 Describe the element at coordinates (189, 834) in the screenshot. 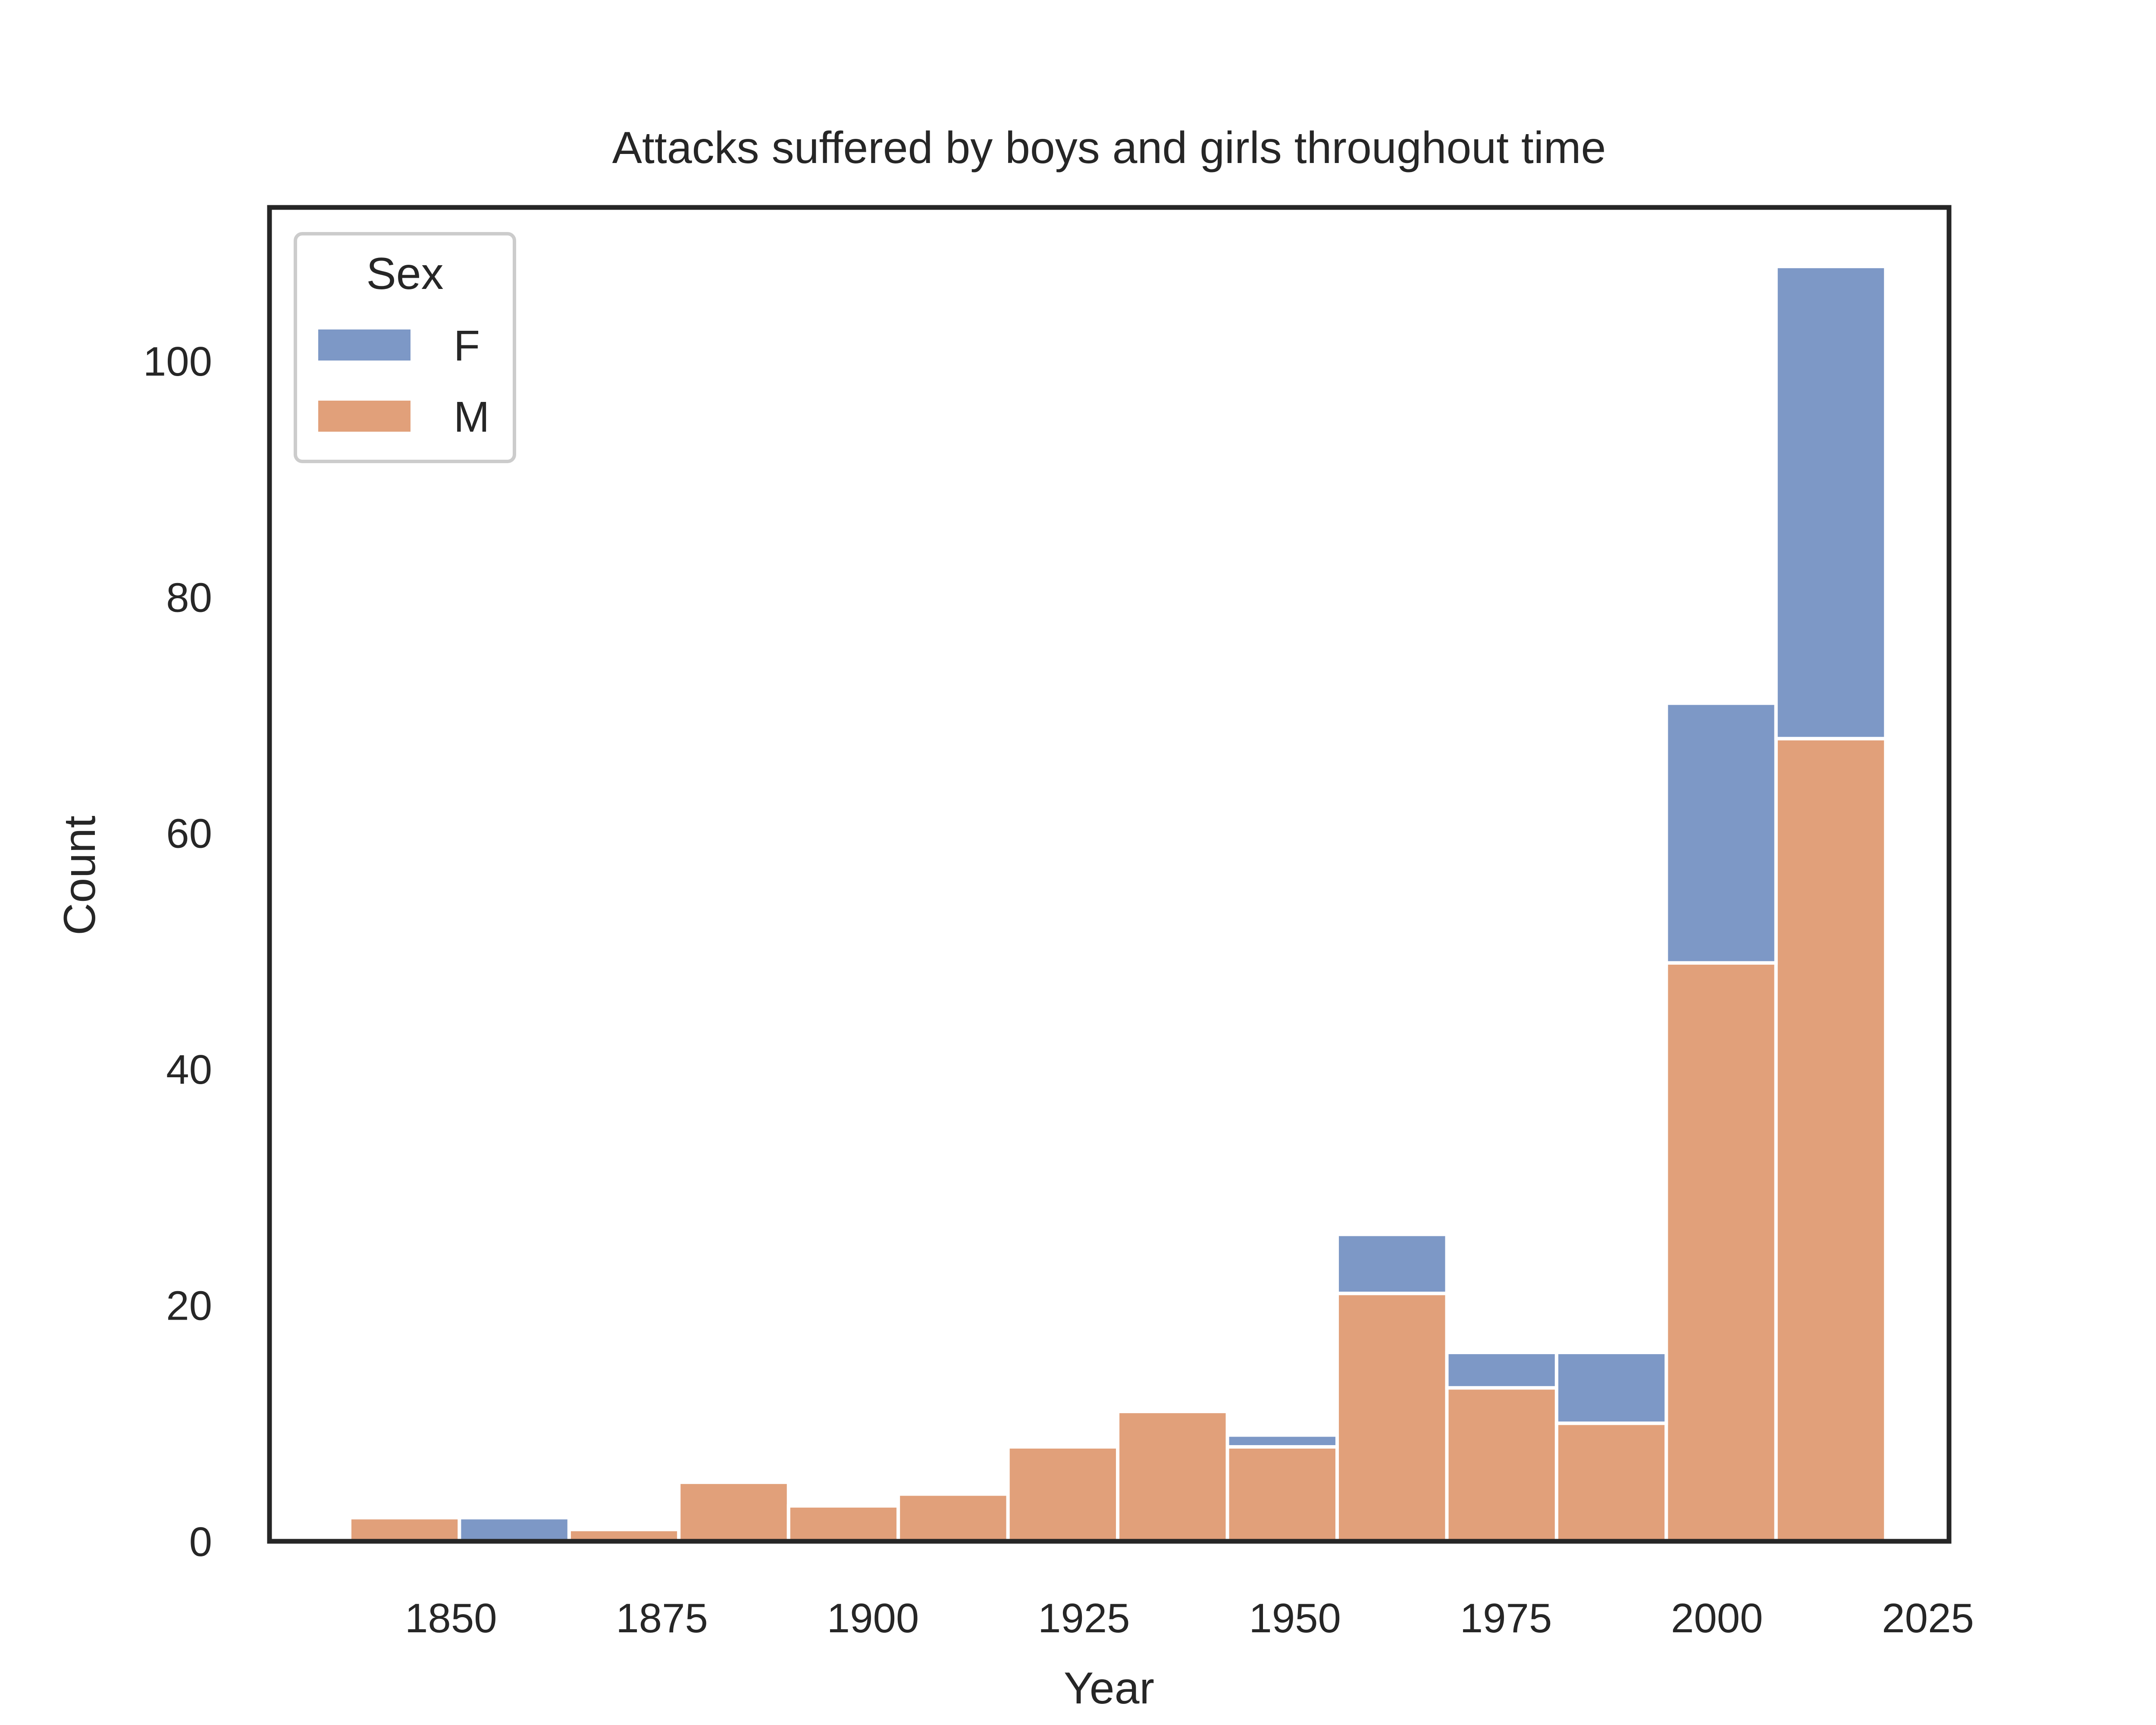

I see `y-tick-label: 60` at that location.